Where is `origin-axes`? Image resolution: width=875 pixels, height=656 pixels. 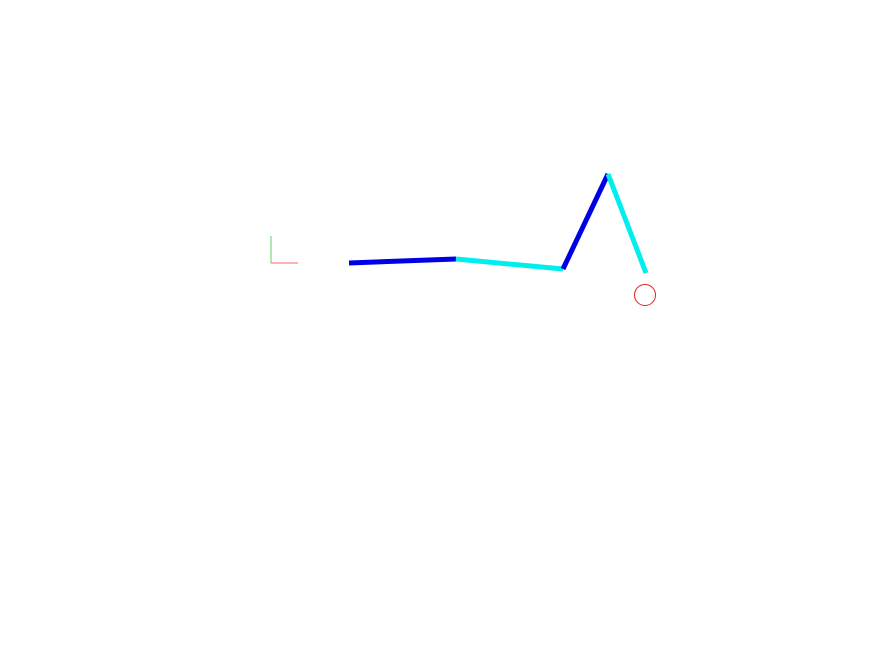 origin-axes is located at coordinates (284, 250).